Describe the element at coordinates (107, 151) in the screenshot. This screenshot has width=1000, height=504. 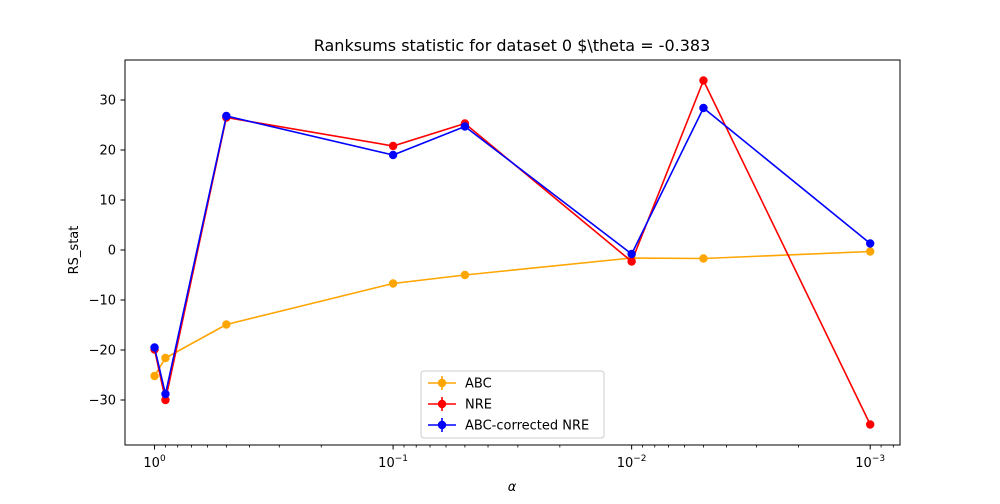
I see `y-tick-label: 20` at that location.